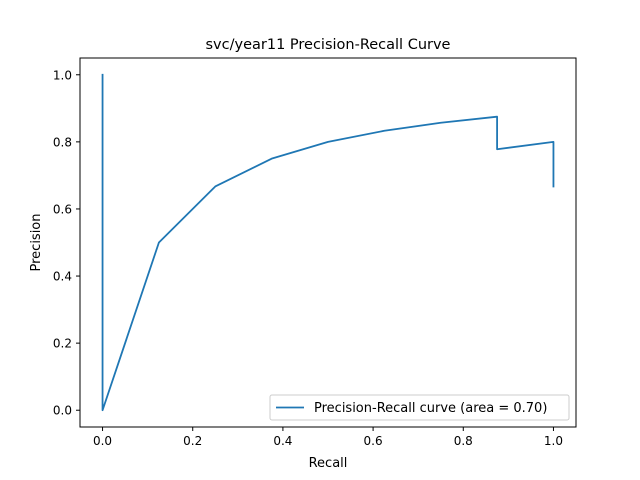 The width and height of the screenshot is (640, 480). I want to click on y-tick-label: 0.2, so click(62, 344).